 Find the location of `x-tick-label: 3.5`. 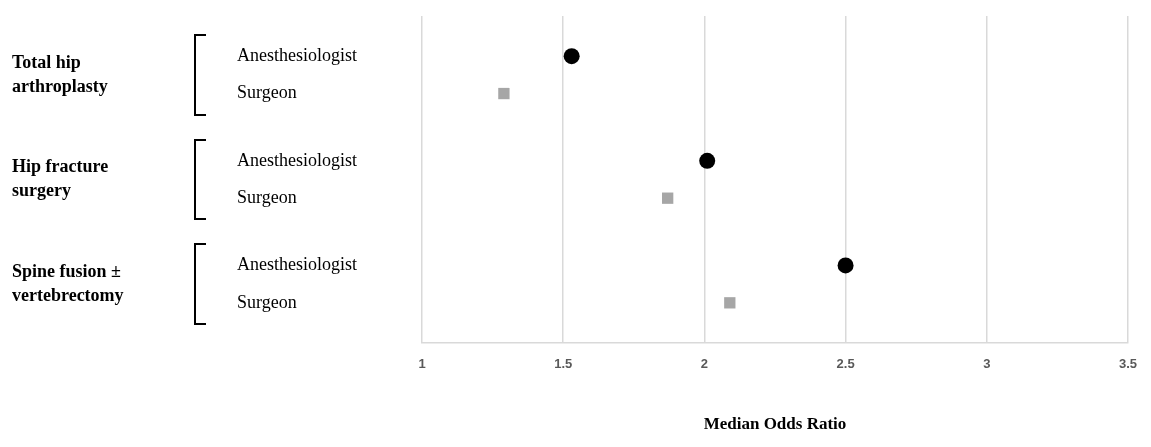

x-tick-label: 3.5 is located at coordinates (1127, 364).